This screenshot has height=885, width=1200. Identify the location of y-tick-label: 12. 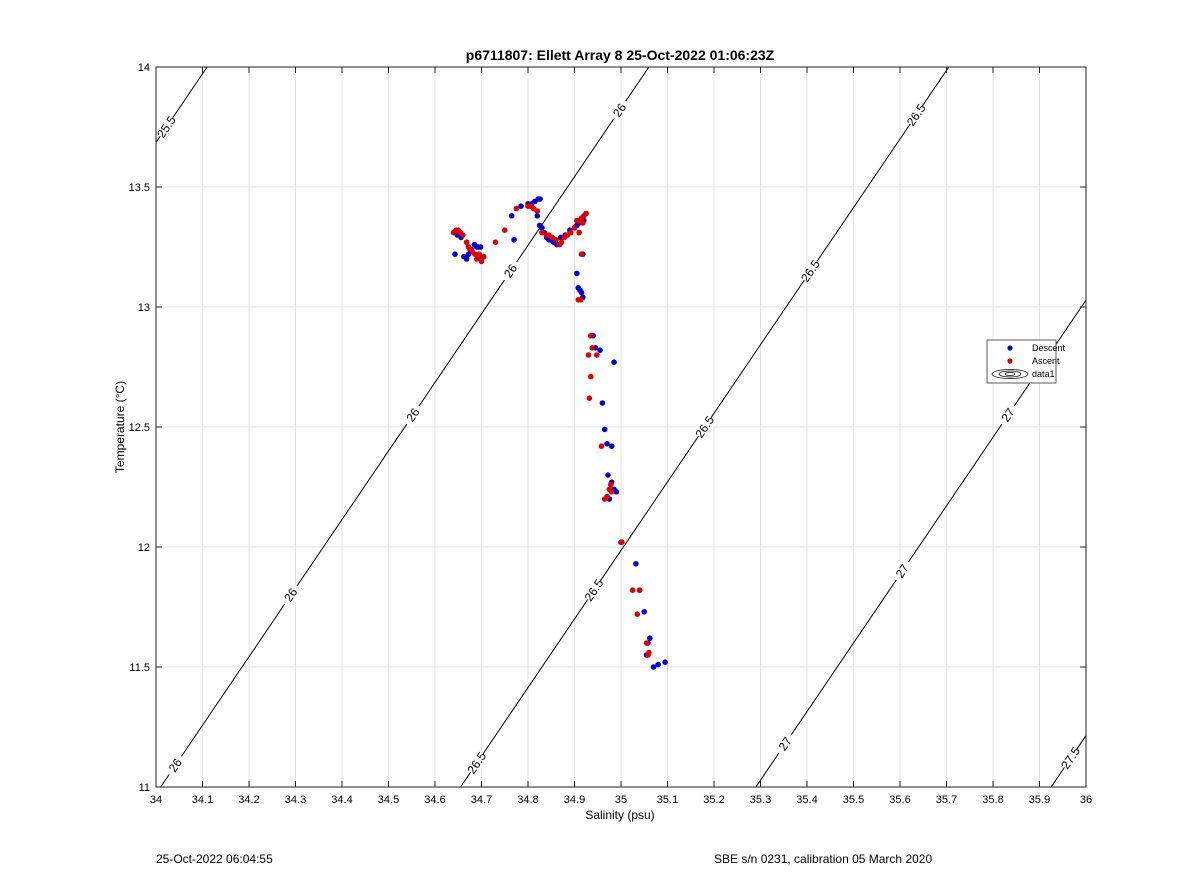
(144, 548).